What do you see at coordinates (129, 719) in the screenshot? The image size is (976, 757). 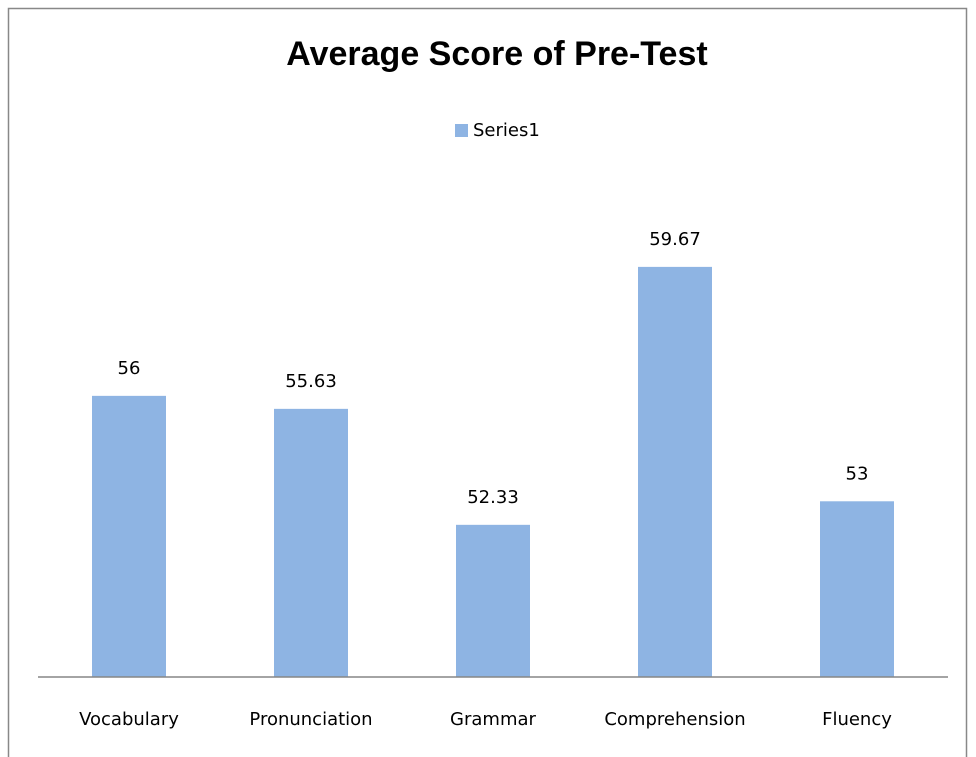 I see `x-tick-label: Vocabulary` at bounding box center [129, 719].